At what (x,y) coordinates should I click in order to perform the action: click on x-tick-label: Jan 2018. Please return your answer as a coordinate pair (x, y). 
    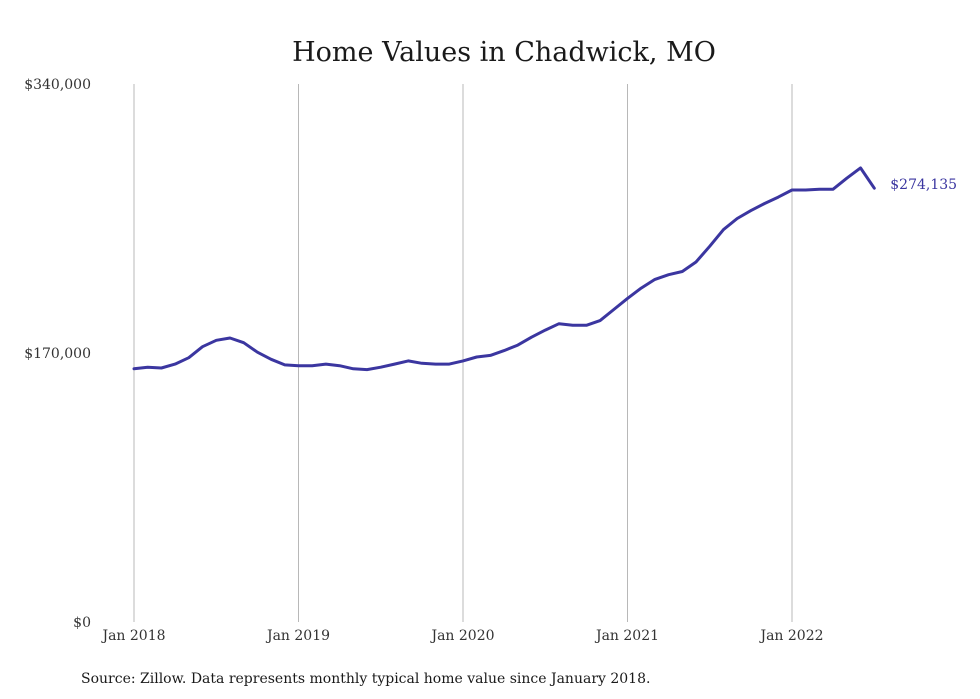
    Looking at the image, I should click on (132, 636).